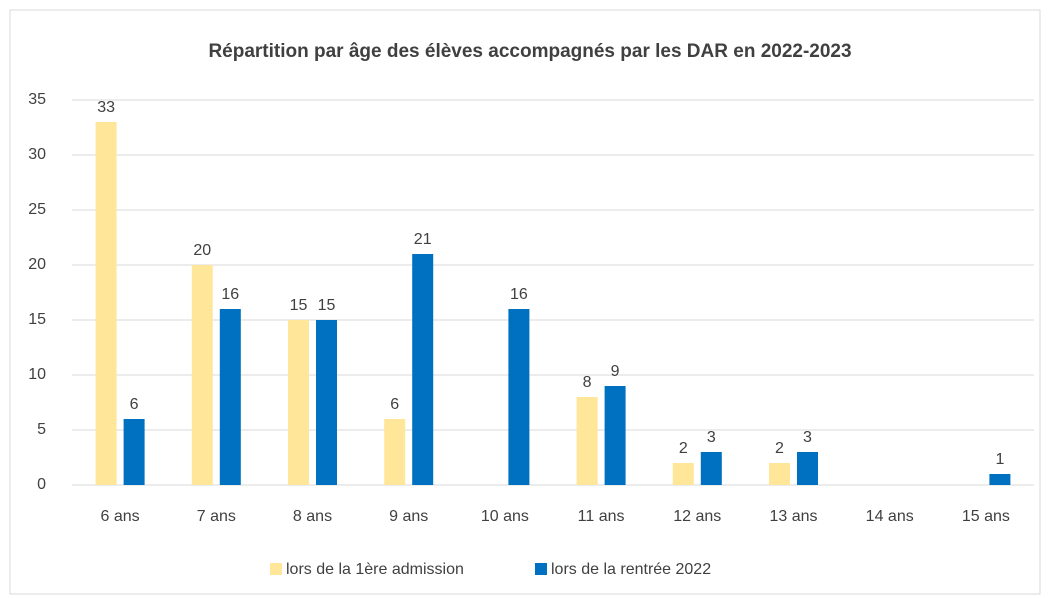 This screenshot has width=1049, height=598. What do you see at coordinates (120, 516) in the screenshot?
I see `x-tick-label: 6 ans` at bounding box center [120, 516].